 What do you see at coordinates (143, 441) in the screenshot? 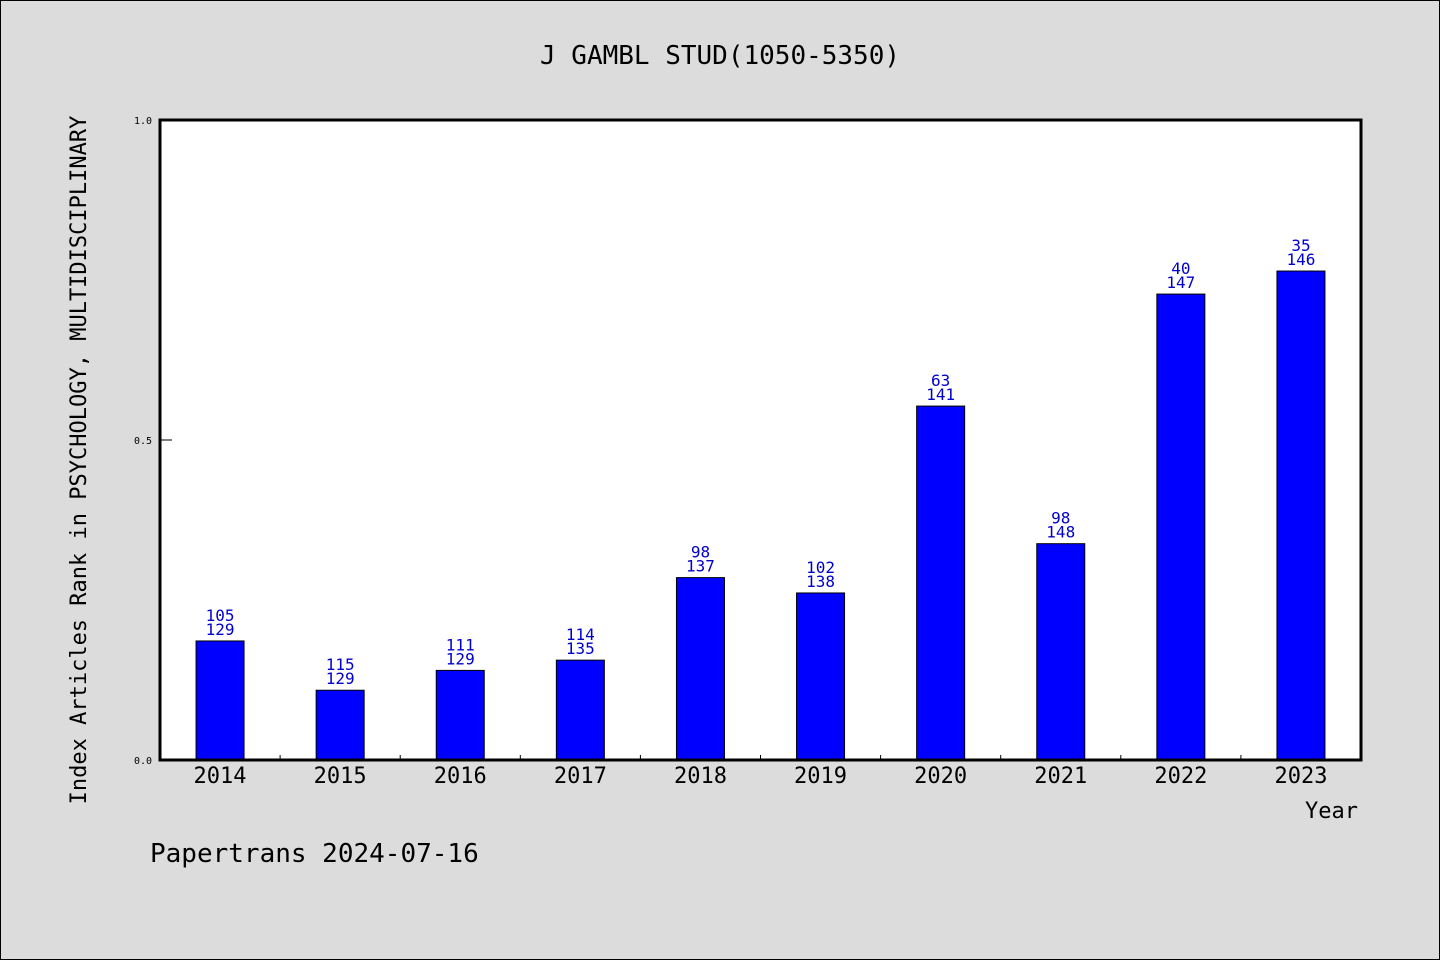
I see `y-tick-label: 0.5` at bounding box center [143, 441].